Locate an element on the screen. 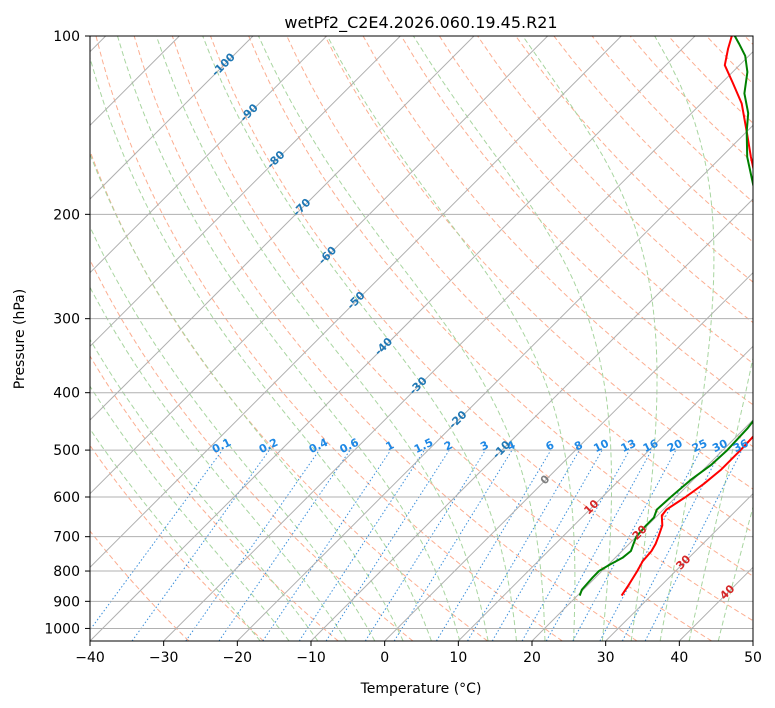 This screenshot has height=708, width=775. chart-title: wetPf2_C2E4.2026.060.19.45.R21 is located at coordinates (420, 23).